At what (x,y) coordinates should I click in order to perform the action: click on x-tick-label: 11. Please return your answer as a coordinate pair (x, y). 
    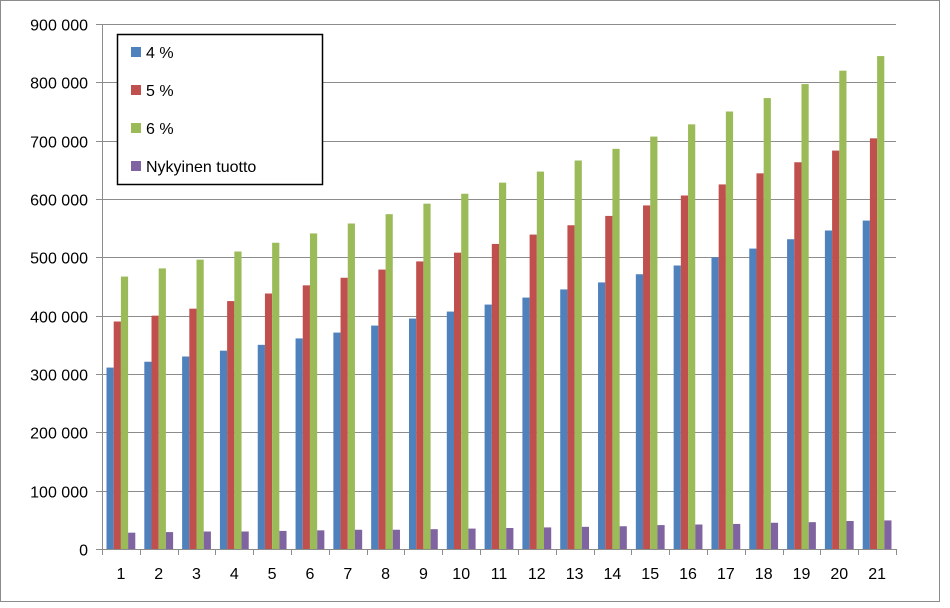
    Looking at the image, I should click on (499, 574).